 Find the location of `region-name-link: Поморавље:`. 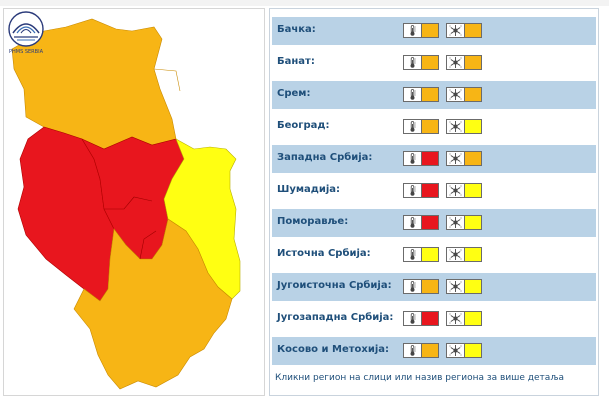

region-name-link: Поморавље: is located at coordinates (313, 221).